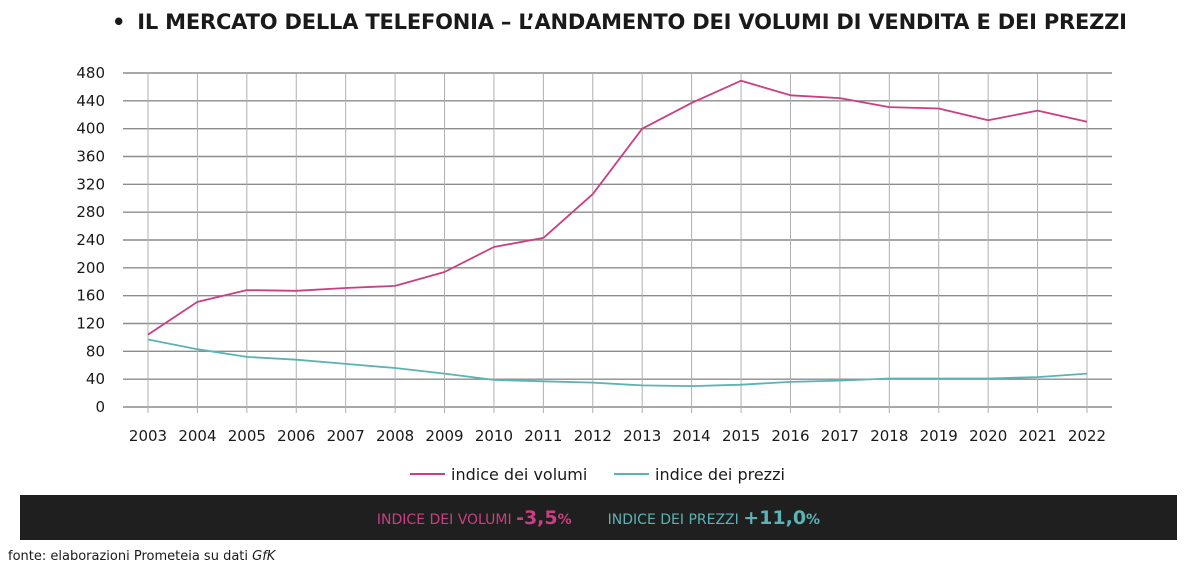 This screenshot has width=1200, height=579. Describe the element at coordinates (197, 436) in the screenshot. I see `x-tick-label-2004: 2004` at that location.